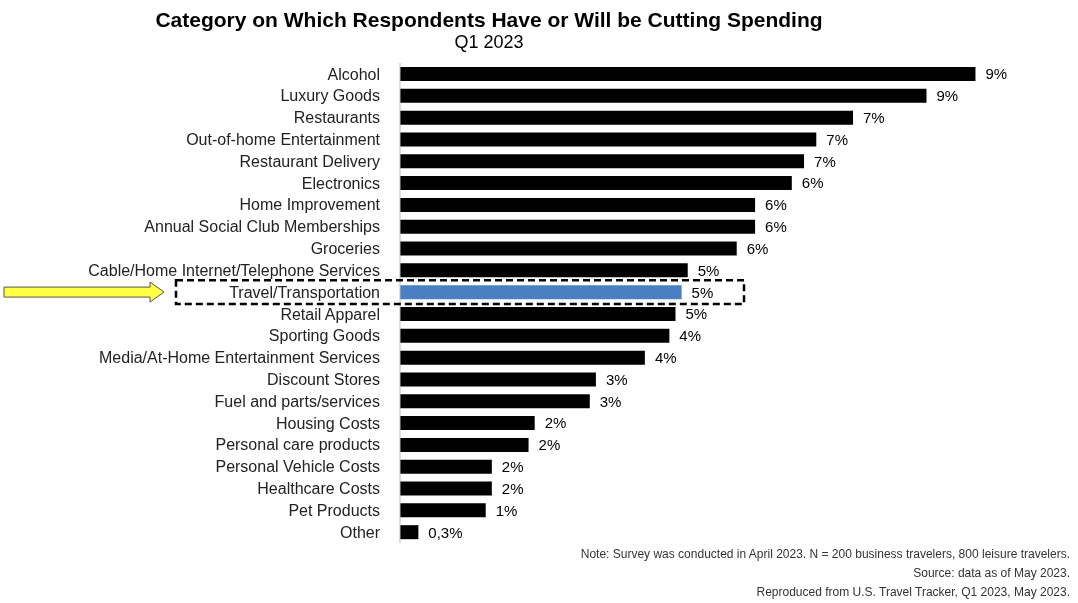 The height and width of the screenshot is (603, 1078). Describe the element at coordinates (327, 423) in the screenshot. I see `y-tick-label: Housing Costs` at that location.